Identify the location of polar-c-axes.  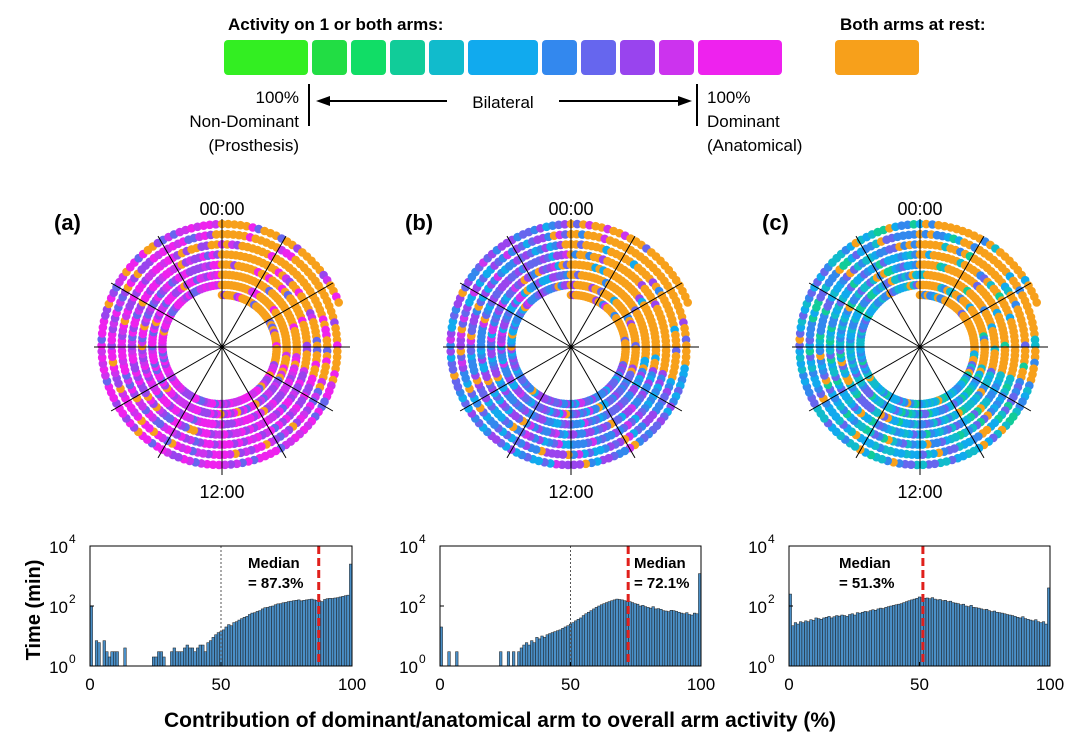
(920, 347).